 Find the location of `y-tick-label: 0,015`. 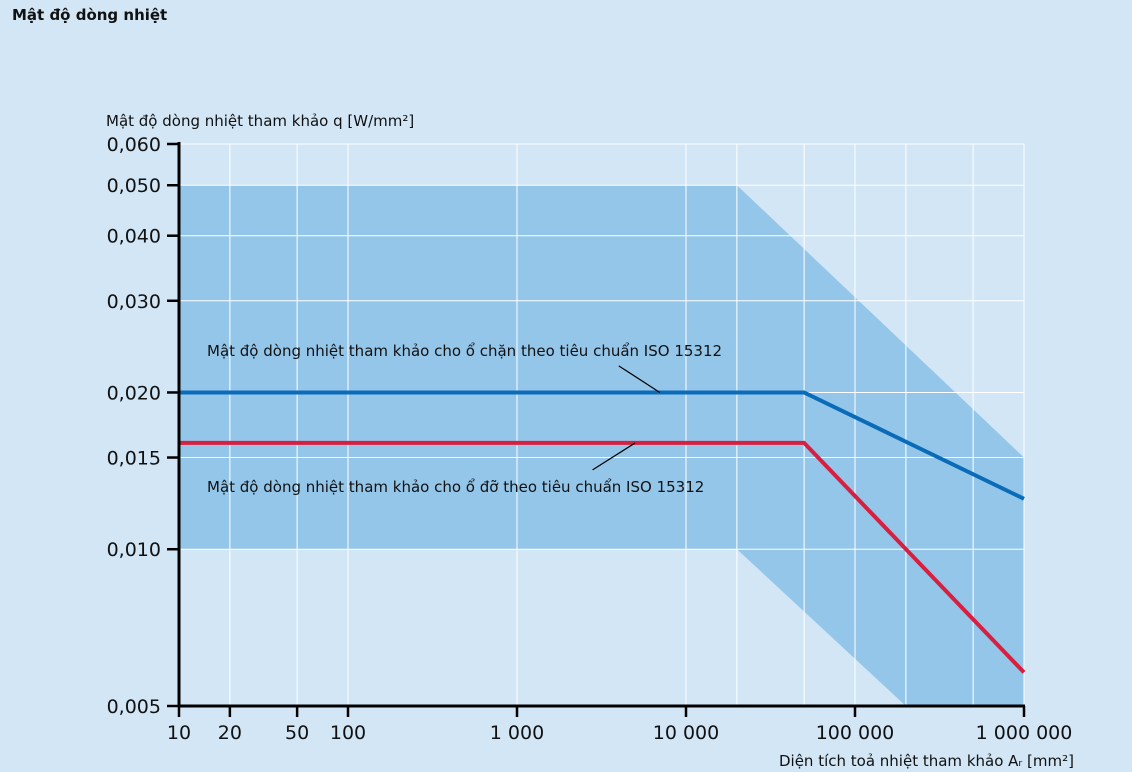

y-tick-label: 0,015 is located at coordinates (134, 459).